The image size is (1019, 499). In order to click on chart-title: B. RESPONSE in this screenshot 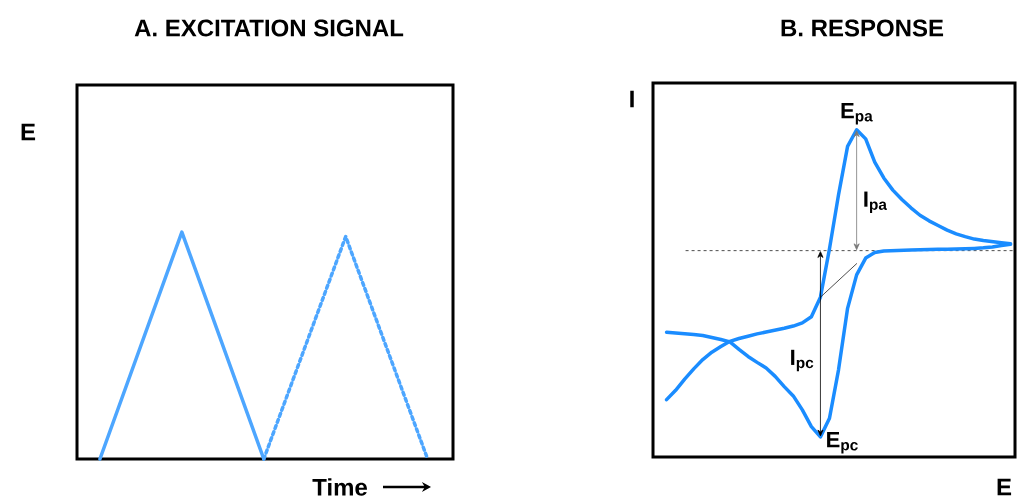, I will do `click(862, 28)`.